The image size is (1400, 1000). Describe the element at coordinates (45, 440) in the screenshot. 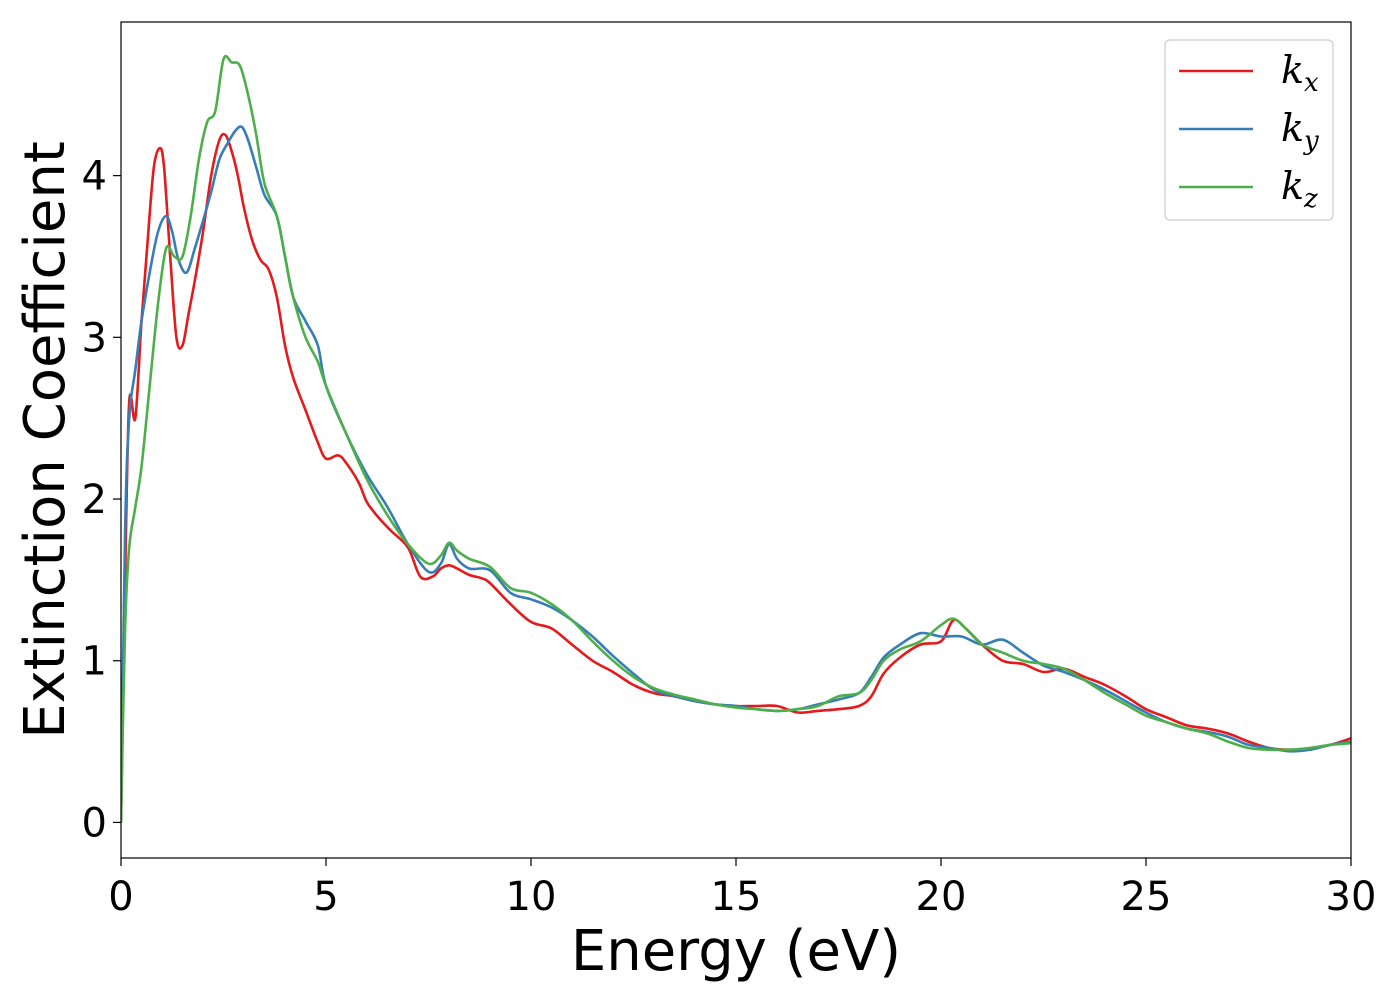

I see `y-axis-title: Extinction Coefficient` at that location.